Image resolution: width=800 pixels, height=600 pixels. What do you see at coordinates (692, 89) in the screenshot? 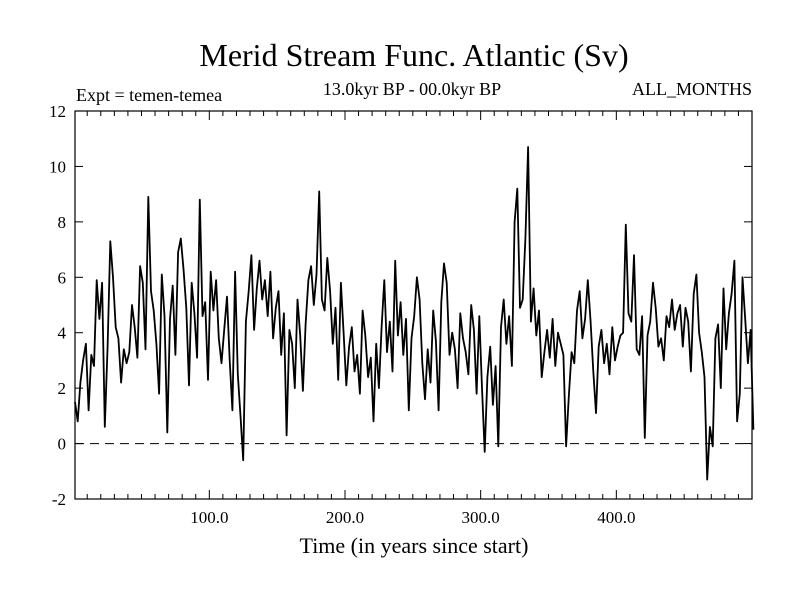
I see `months-label: ALL_MONTHS` at bounding box center [692, 89].